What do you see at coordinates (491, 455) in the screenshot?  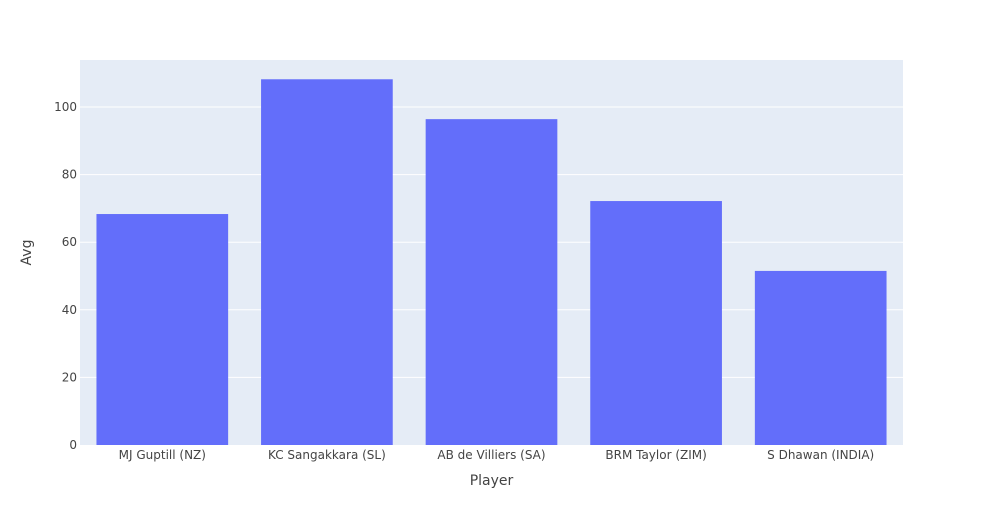 I see `x-tick-label: AB de Villiers (SA)` at bounding box center [491, 455].